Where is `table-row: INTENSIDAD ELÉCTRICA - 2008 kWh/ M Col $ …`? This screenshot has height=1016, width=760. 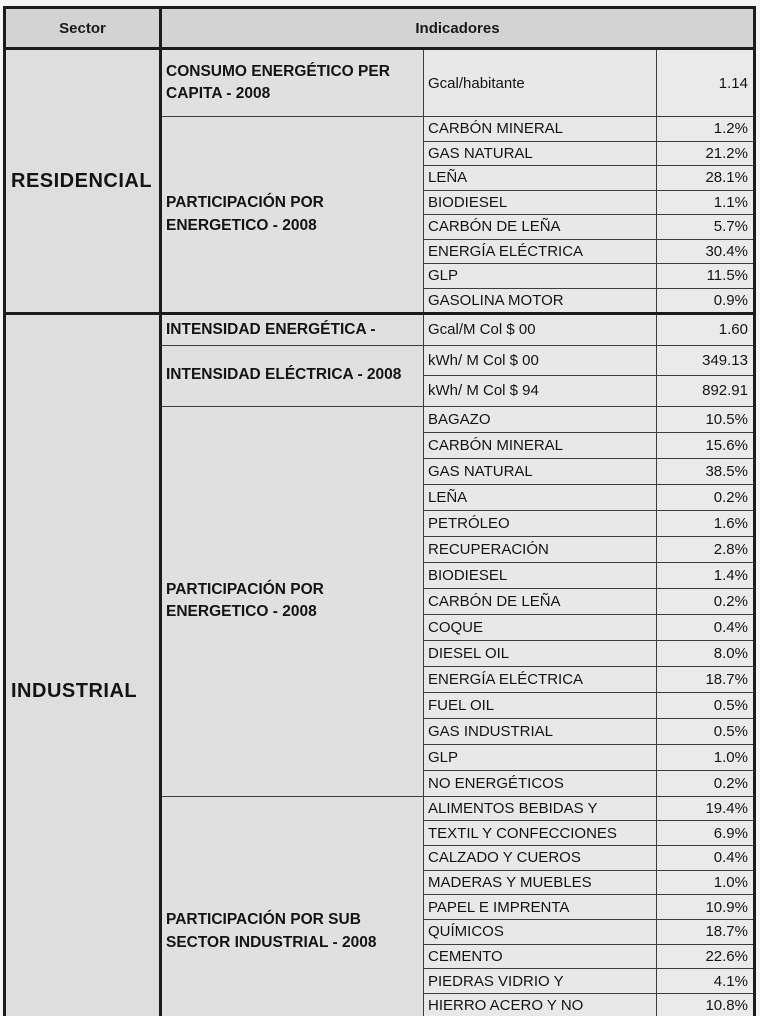
table-row: INTENSIDAD ELÉCTRICA - 2008 kWh/ M Col $ … is located at coordinates (380, 375).